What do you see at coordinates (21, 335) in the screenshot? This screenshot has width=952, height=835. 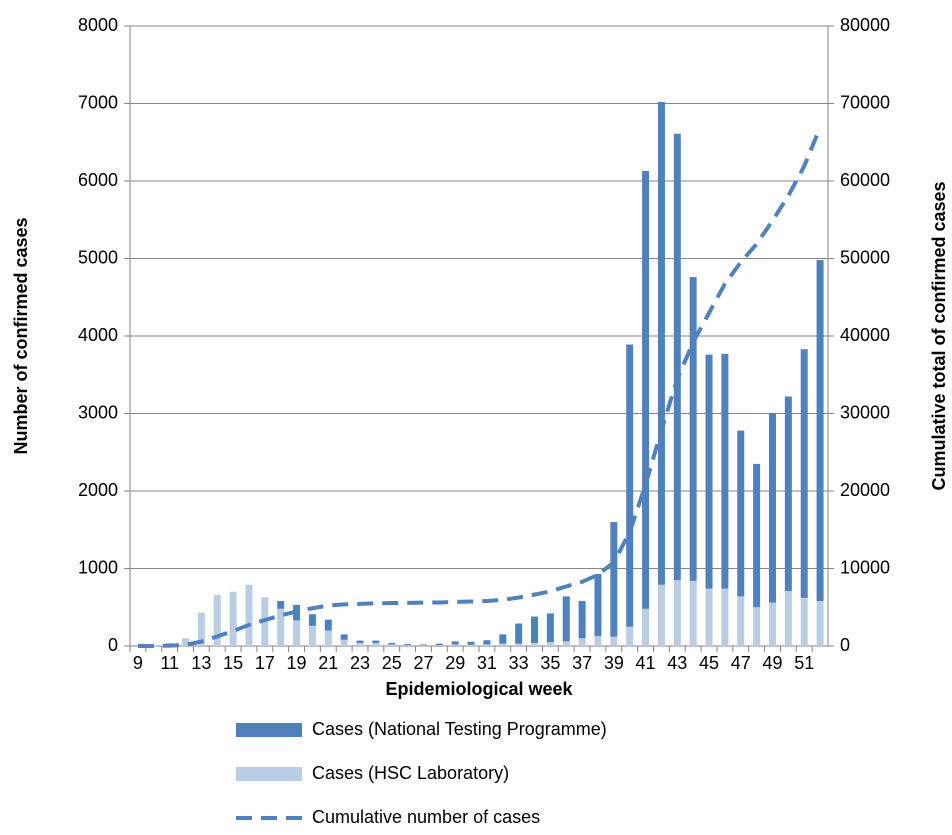 I see `y-axis-title: Number of confirmed cases` at bounding box center [21, 335].